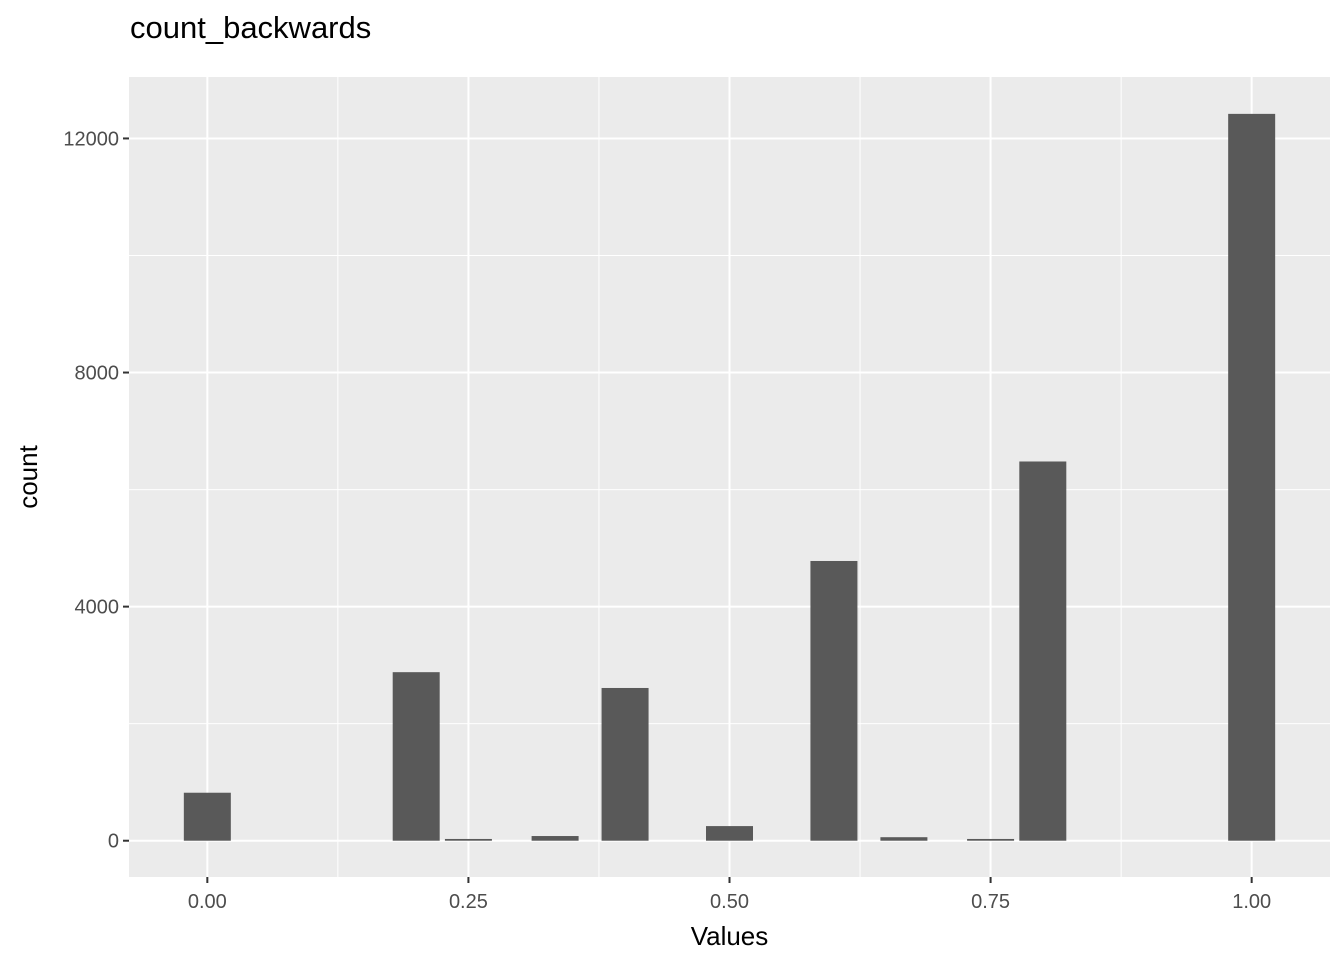 Image resolution: width=1344 pixels, height=960 pixels. Describe the element at coordinates (1251, 902) in the screenshot. I see `x-tick-label: 1.00` at that location.